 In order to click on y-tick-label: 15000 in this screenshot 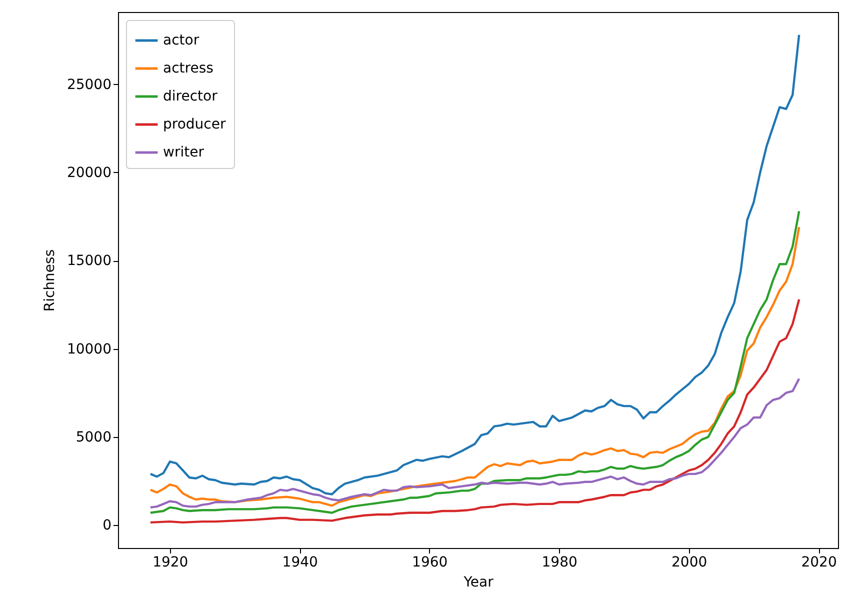, I will do `click(89, 261)`.